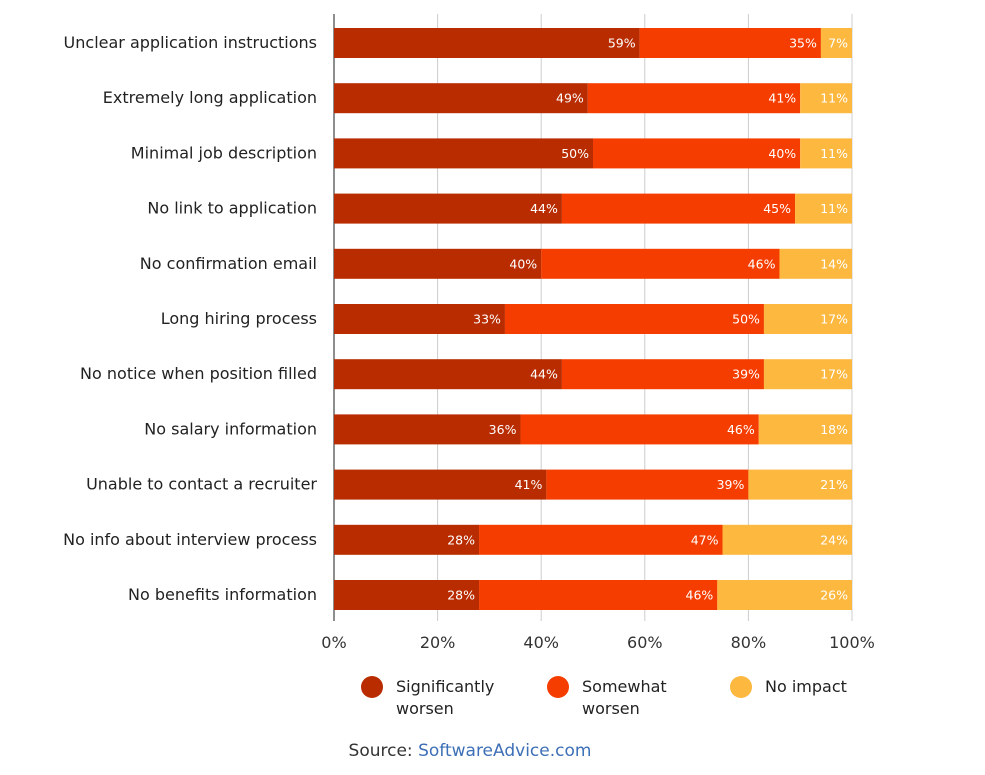 The image size is (985, 775). Describe the element at coordinates (834, 539) in the screenshot. I see `data-label: 24%` at that location.